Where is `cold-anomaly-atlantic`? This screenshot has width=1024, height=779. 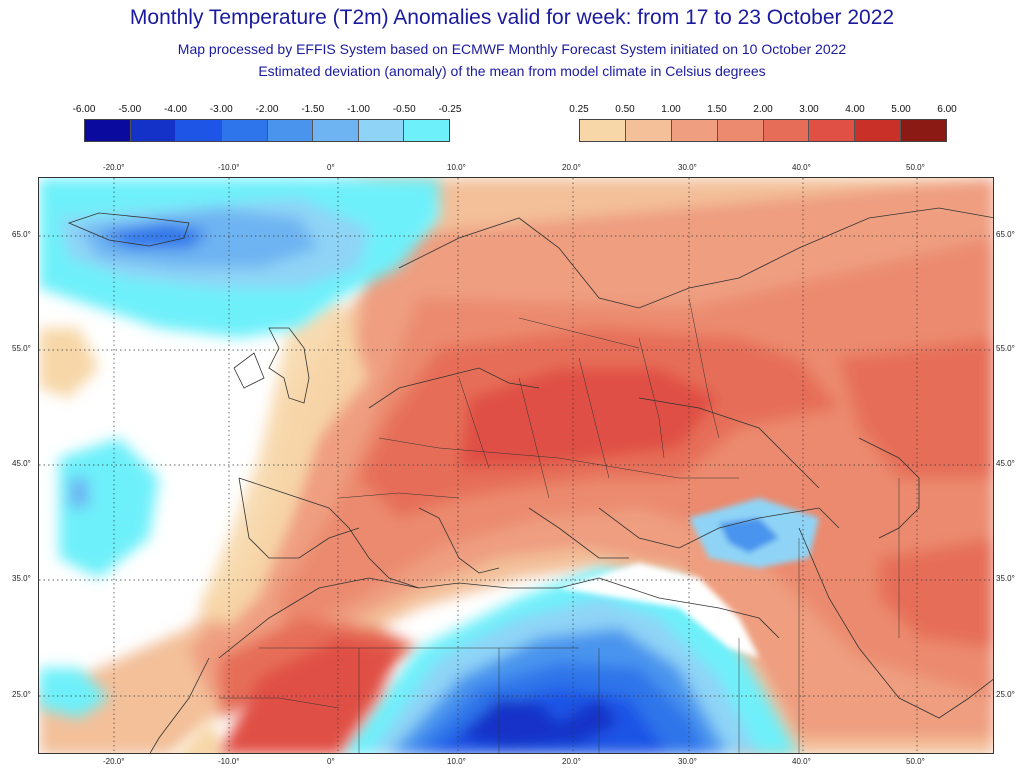 cold-anomaly-atlantic is located at coordinates (99, 578).